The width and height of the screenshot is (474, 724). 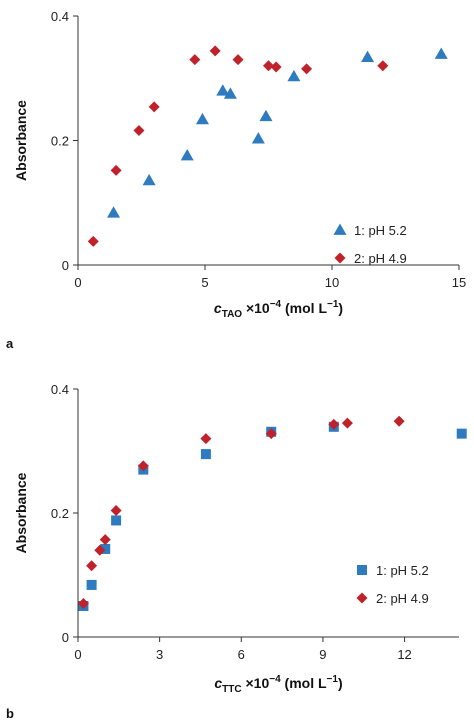 I want to click on x-tick-label: 5, so click(x=204, y=282).